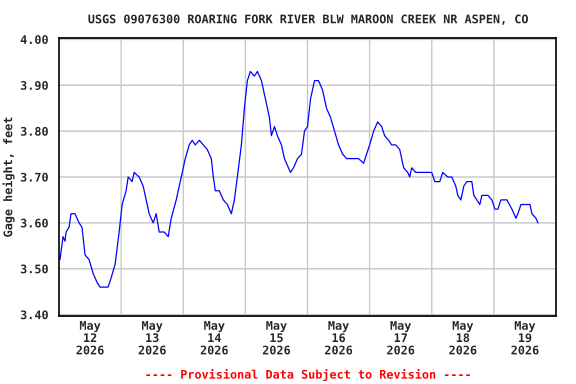  Describe the element at coordinates (34, 315) in the screenshot. I see `y-tick-label: 3.40` at that location.